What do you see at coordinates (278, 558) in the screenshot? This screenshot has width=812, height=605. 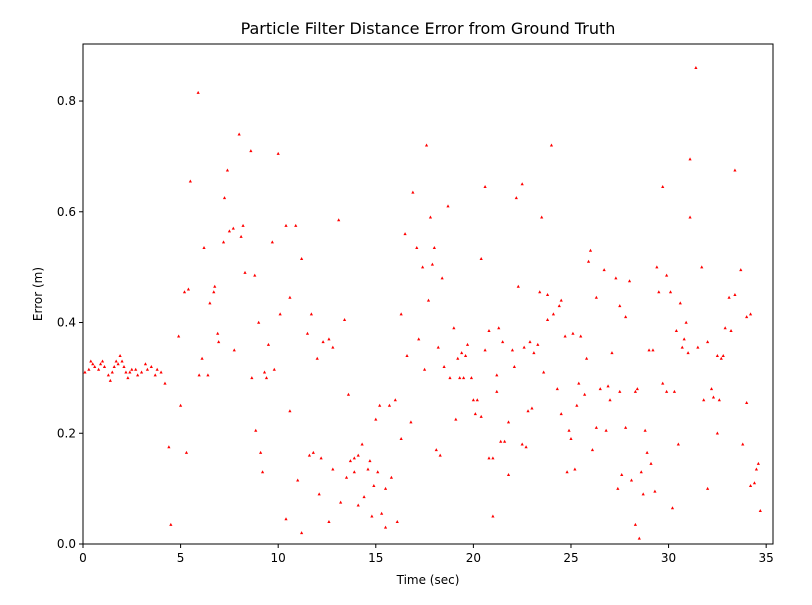 I see `x-tick-label: 10` at bounding box center [278, 558].